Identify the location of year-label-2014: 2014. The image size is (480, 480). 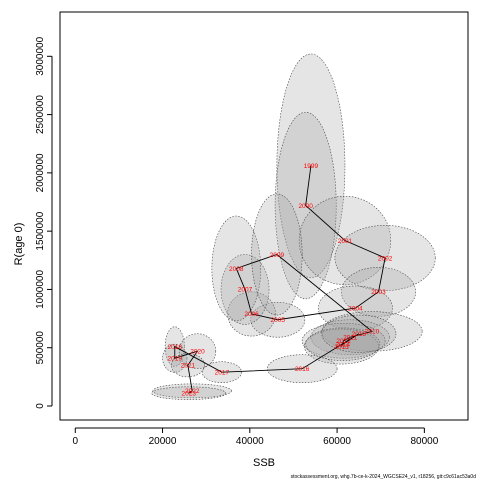
(343, 345).